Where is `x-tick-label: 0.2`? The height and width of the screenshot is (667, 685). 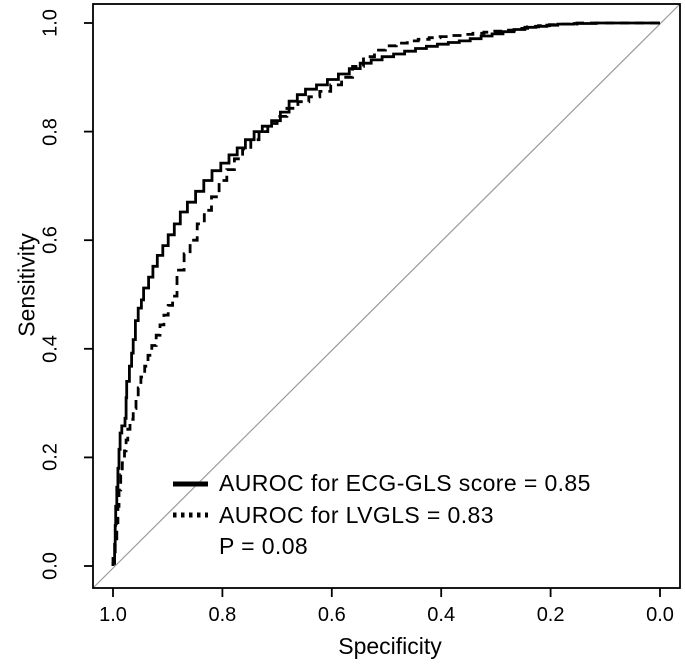
x-tick-label: 0.2 is located at coordinates (550, 615).